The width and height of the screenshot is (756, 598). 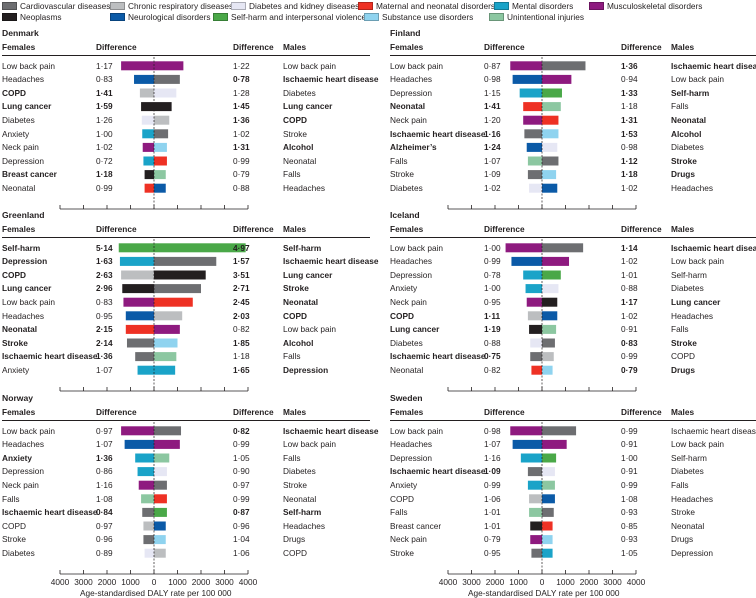 What do you see at coordinates (492, 356) in the screenshot?
I see `female-ratio: 0·75` at bounding box center [492, 356].